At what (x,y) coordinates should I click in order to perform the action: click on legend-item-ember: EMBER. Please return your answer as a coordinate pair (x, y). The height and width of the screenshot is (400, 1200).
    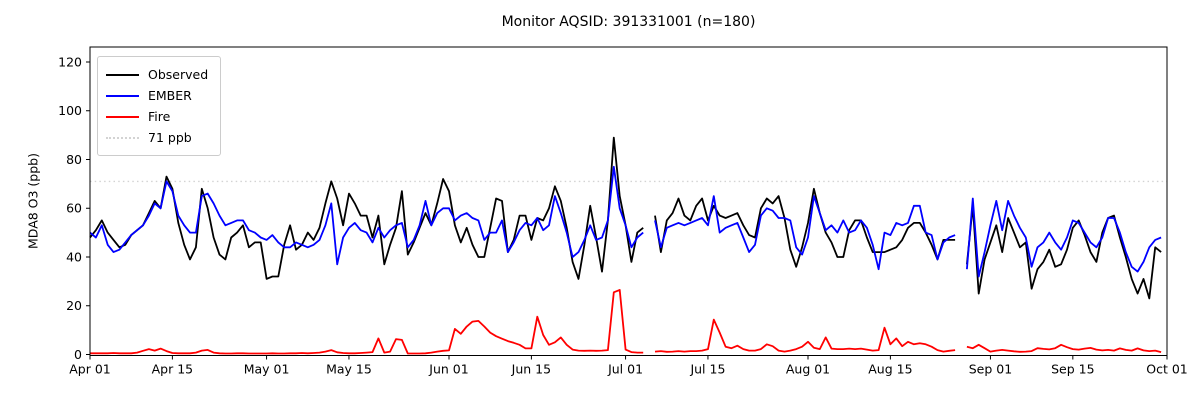
    Looking at the image, I should click on (157, 95).